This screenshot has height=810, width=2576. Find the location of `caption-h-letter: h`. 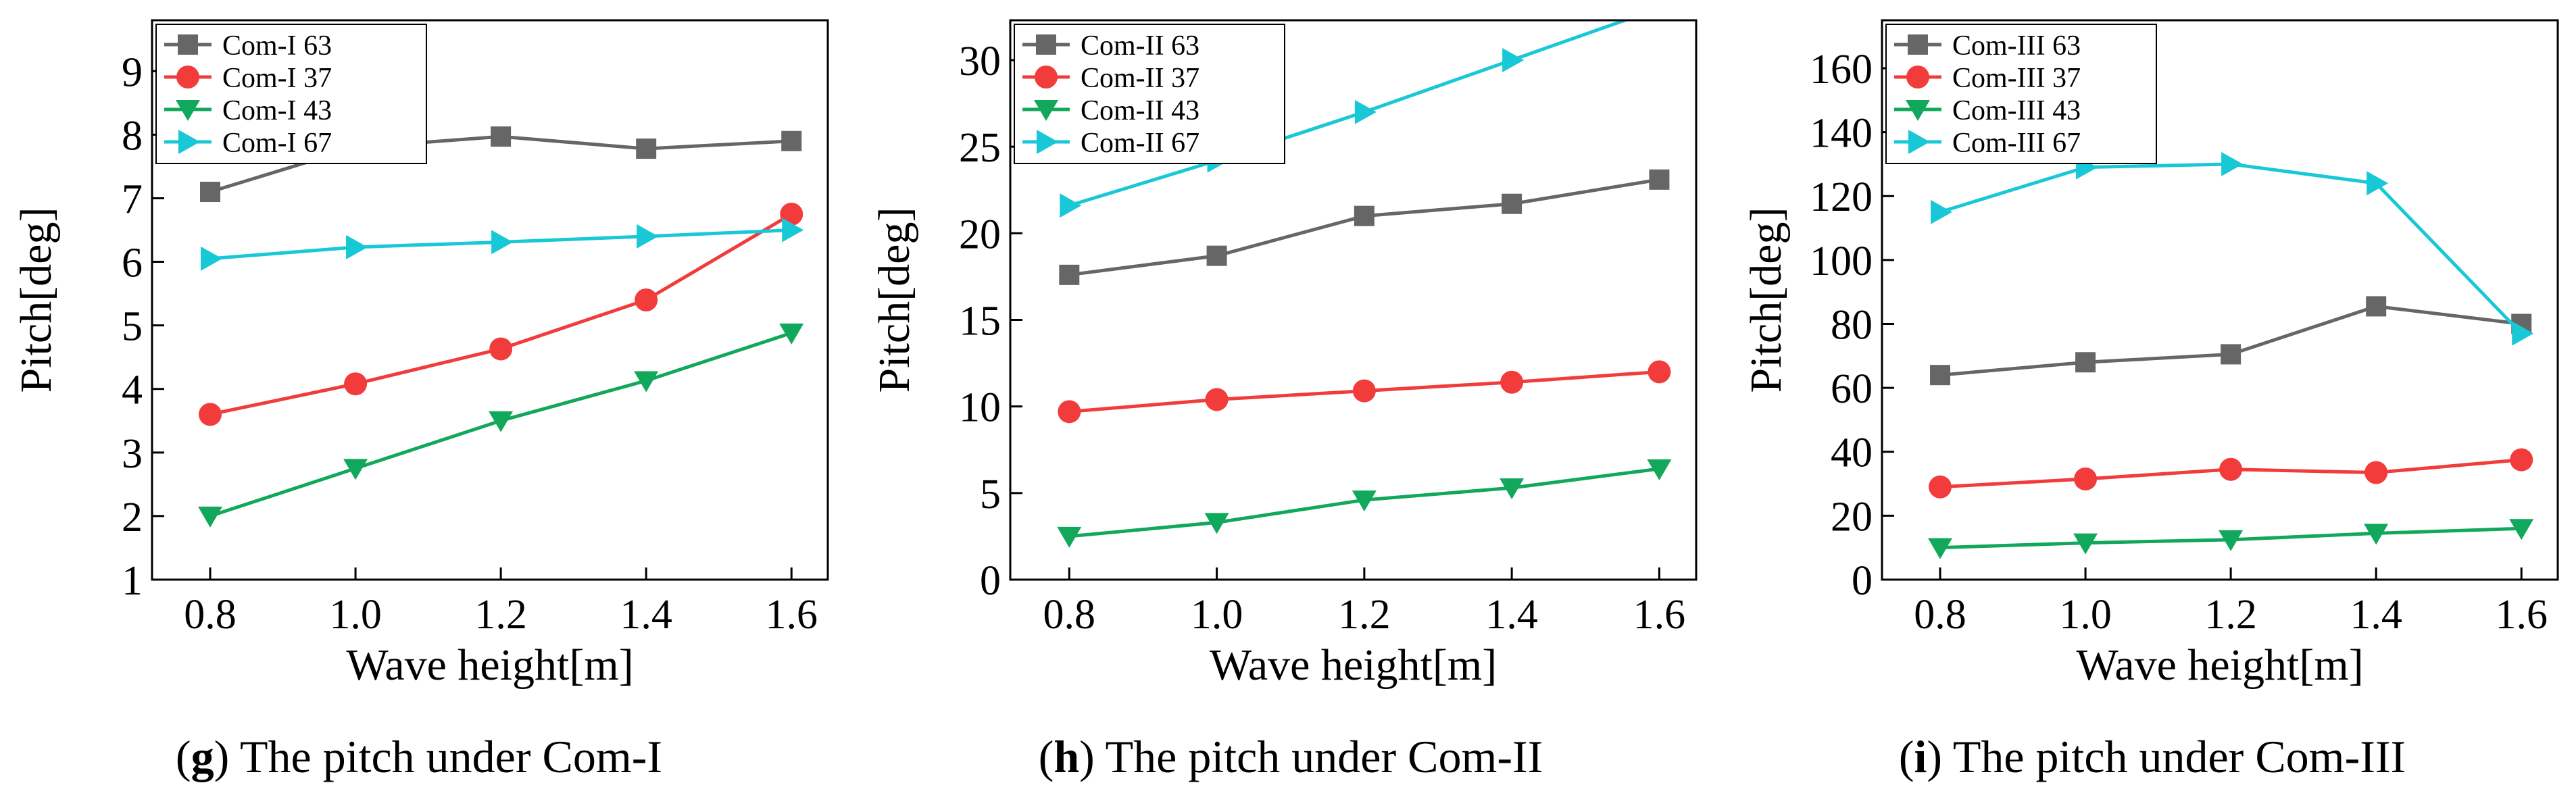

caption-h-letter: h is located at coordinates (1067, 756).